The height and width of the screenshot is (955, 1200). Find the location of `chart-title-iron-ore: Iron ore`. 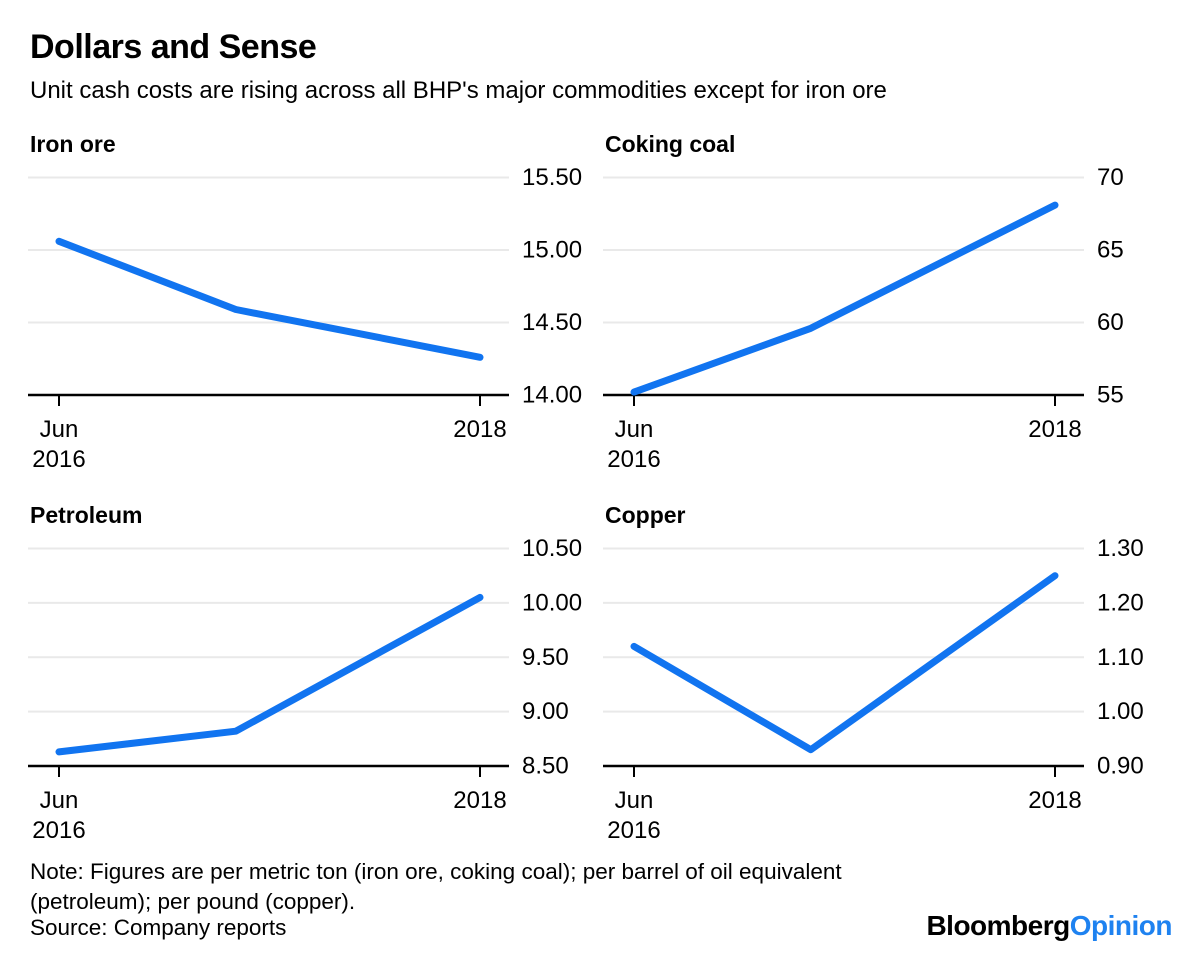

chart-title-iron-ore: Iron ore is located at coordinates (73, 144).